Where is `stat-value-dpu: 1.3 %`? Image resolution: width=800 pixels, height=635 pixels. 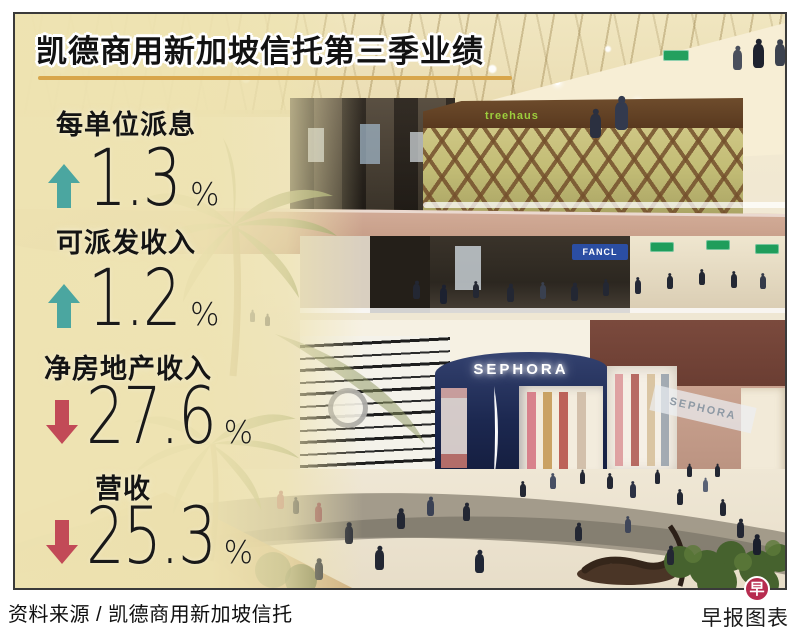 stat-value-dpu: 1.3 % is located at coordinates (134, 179).